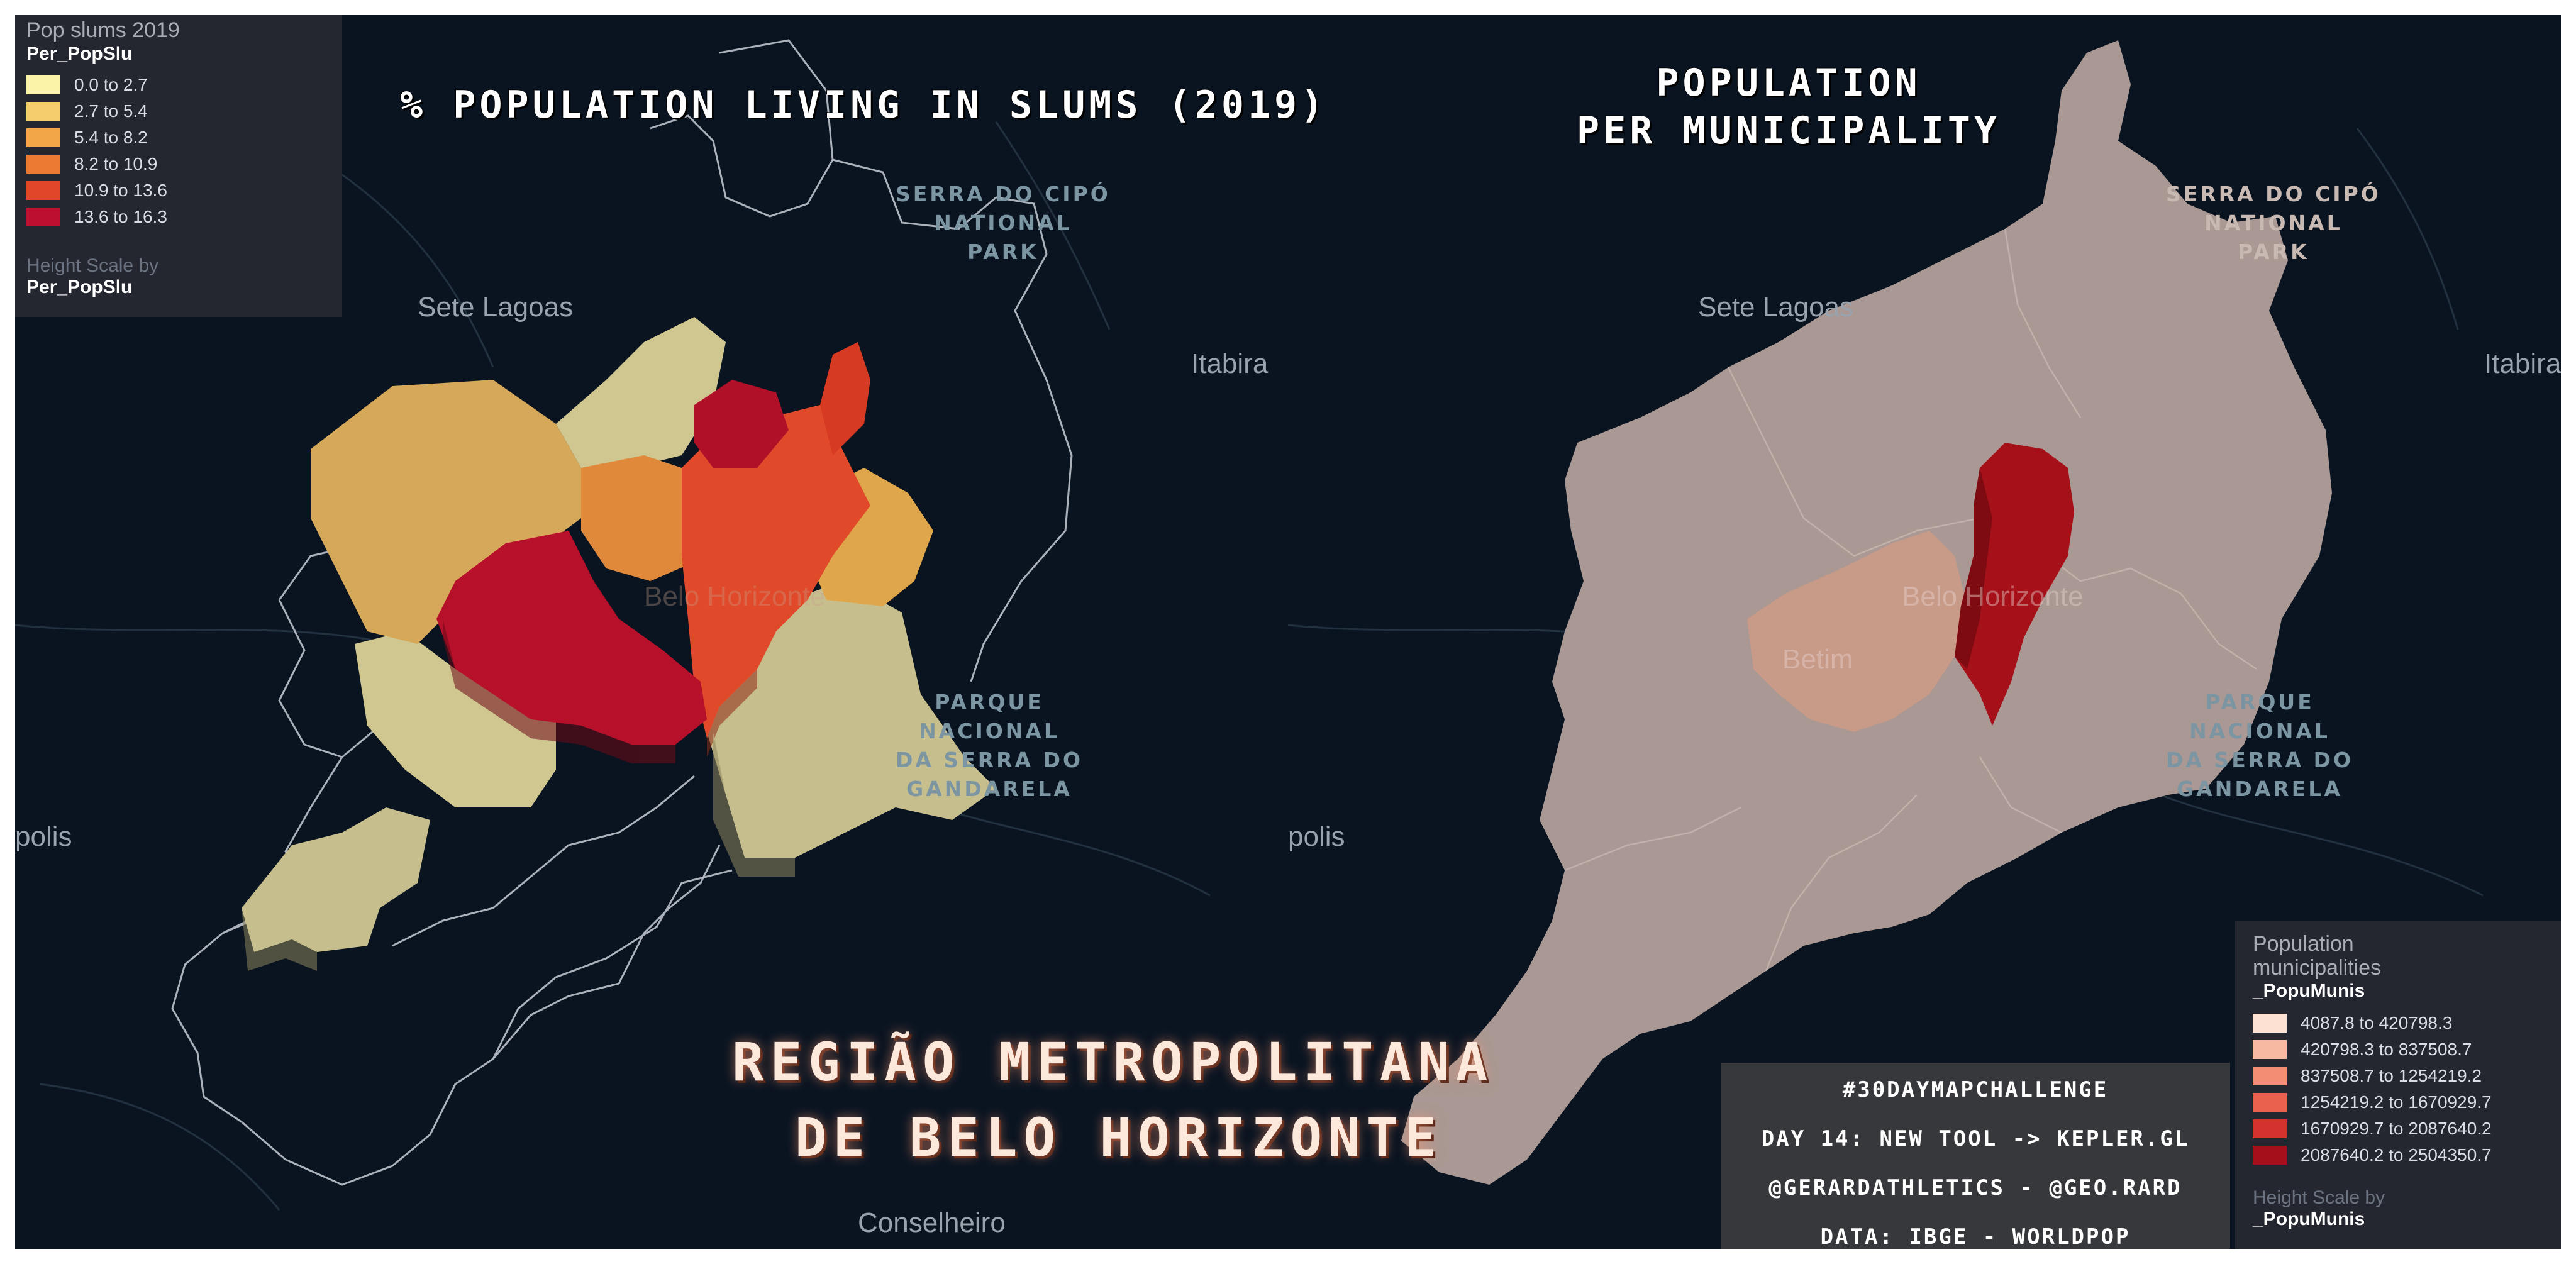  I want to click on legend-item-right-label: 2087640.2 to 2504350.7, so click(2396, 1155).